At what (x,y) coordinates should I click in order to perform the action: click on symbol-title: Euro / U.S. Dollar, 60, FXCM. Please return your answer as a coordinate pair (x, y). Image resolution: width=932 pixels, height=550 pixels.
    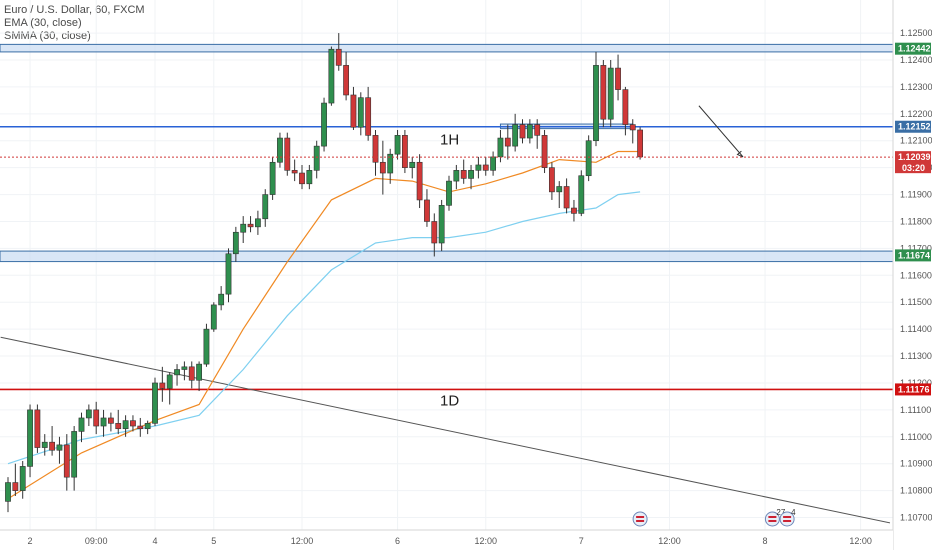
    Looking at the image, I should click on (74, 10).